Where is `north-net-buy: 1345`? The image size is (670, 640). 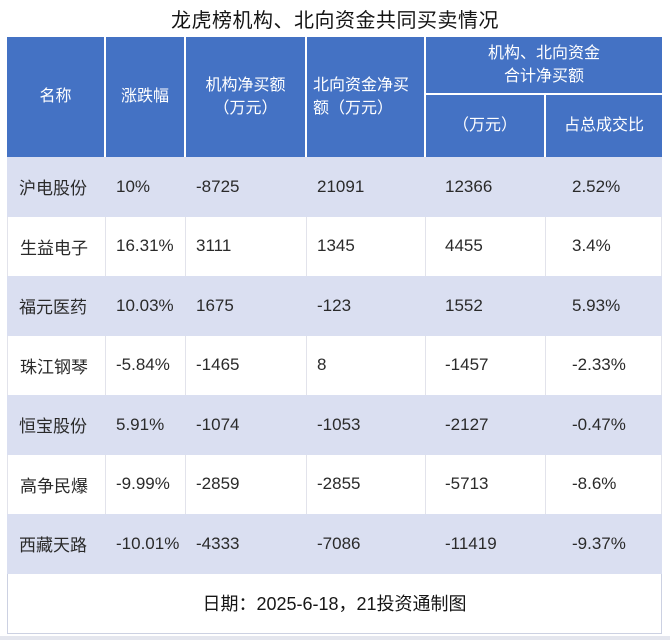 north-net-buy: 1345 is located at coordinates (366, 246).